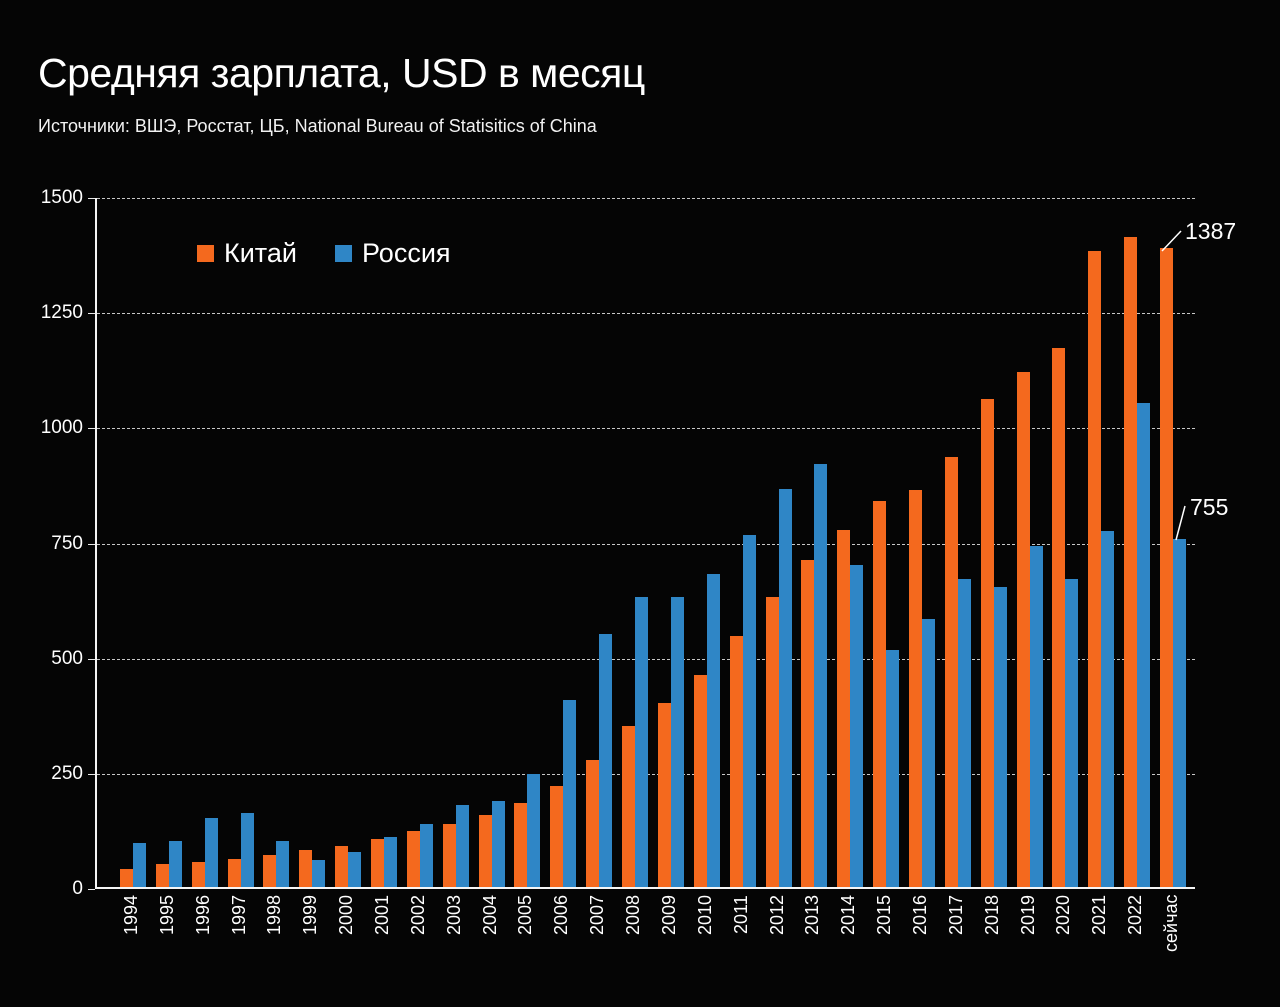 This screenshot has height=1007, width=1280. What do you see at coordinates (341, 73) in the screenshot?
I see `chart-title: Средняя зарплата, USD в месяц` at bounding box center [341, 73].